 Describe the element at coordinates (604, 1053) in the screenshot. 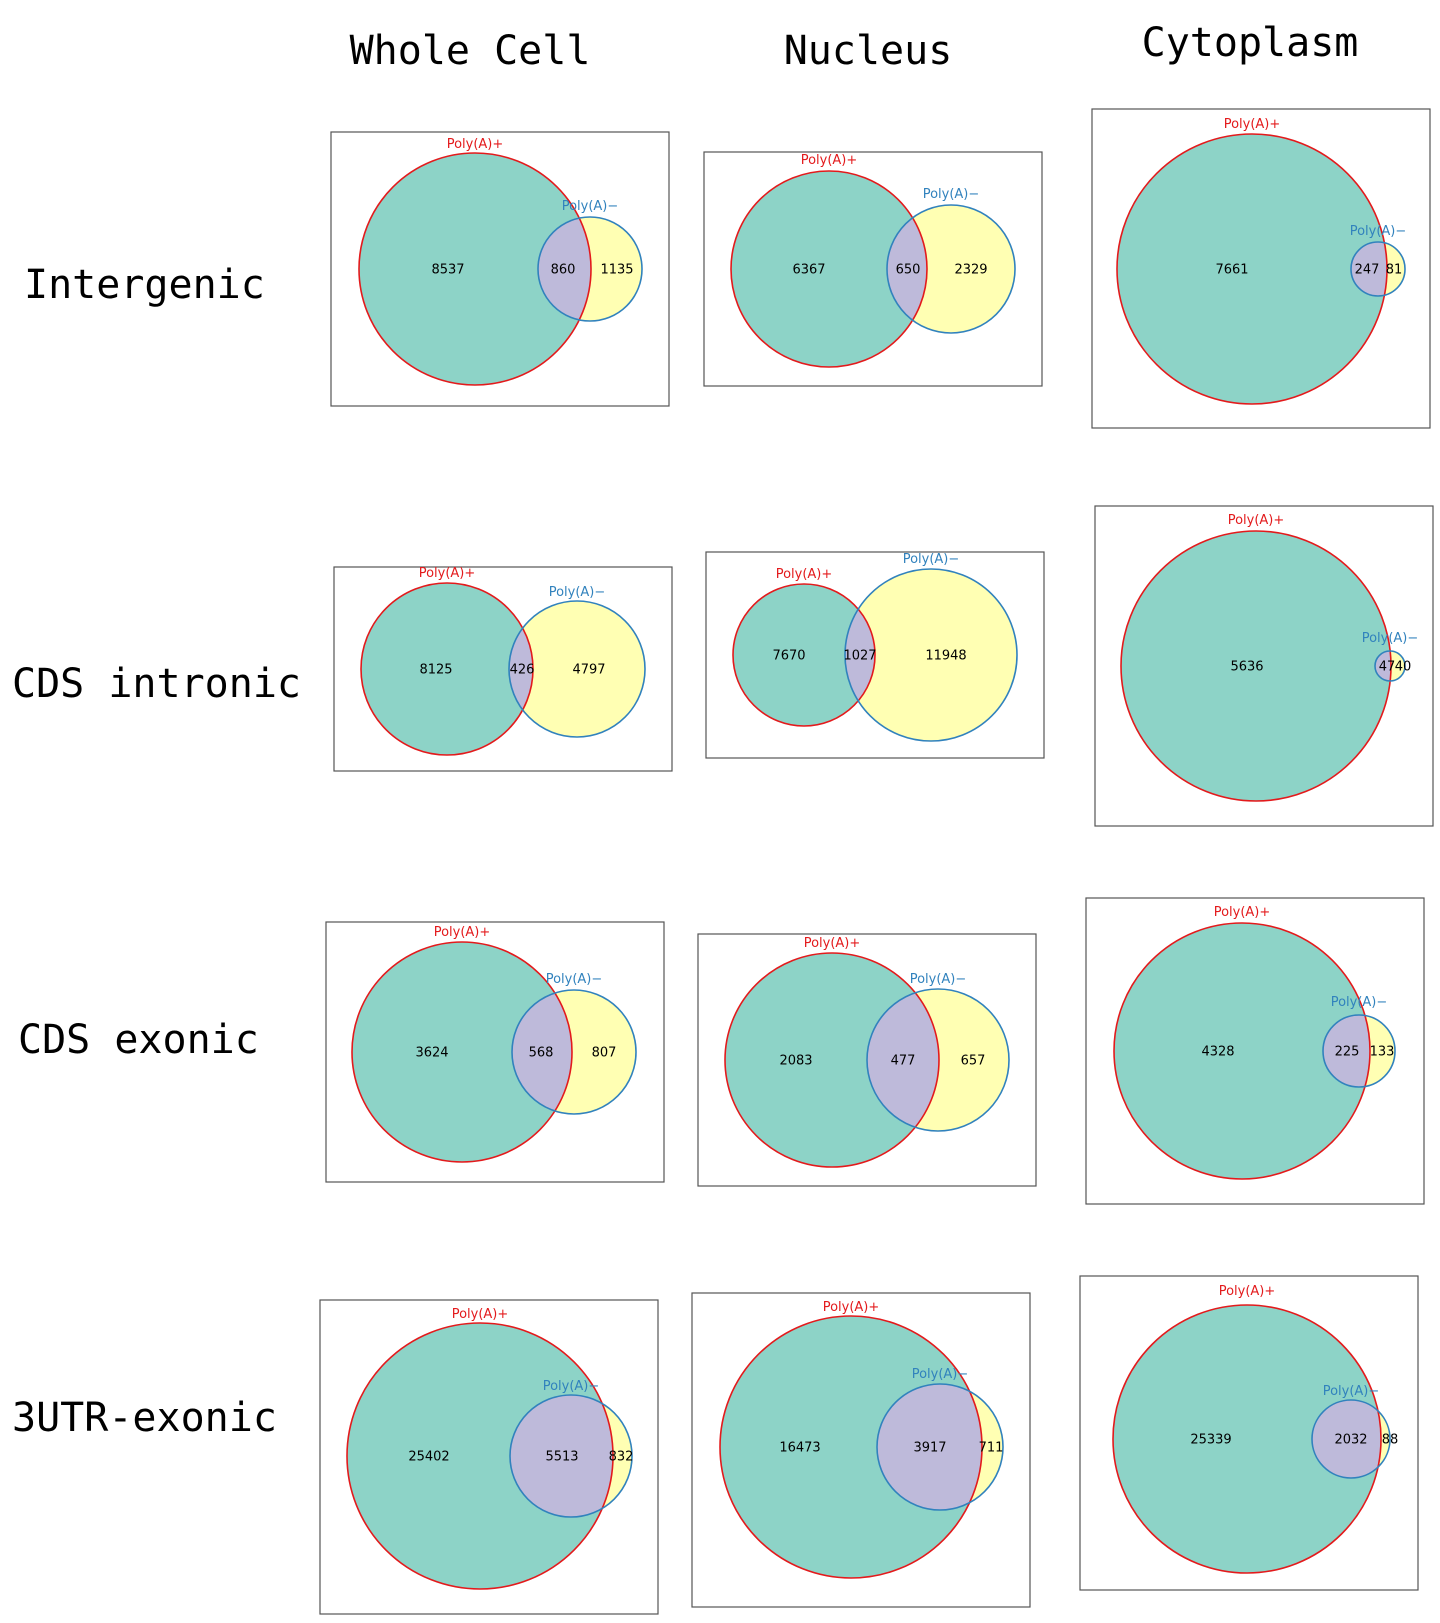

I see `count-polyA-minus-only: 807` at that location.